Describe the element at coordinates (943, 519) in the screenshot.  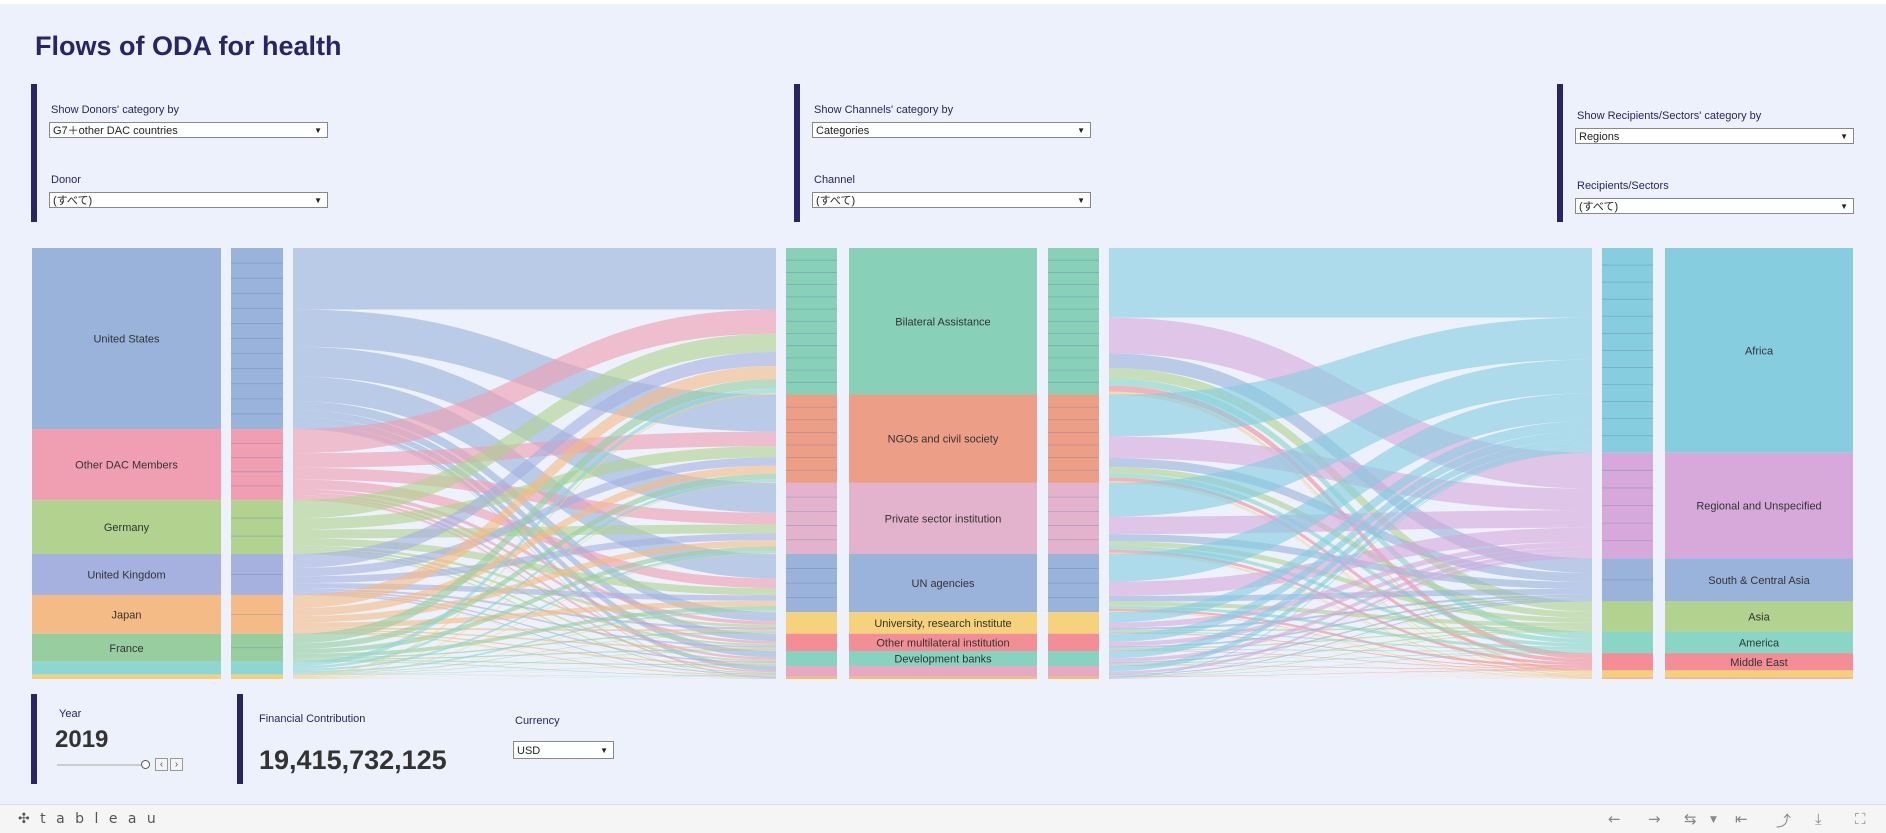
I see `channel-node-label: Private sector institution` at that location.